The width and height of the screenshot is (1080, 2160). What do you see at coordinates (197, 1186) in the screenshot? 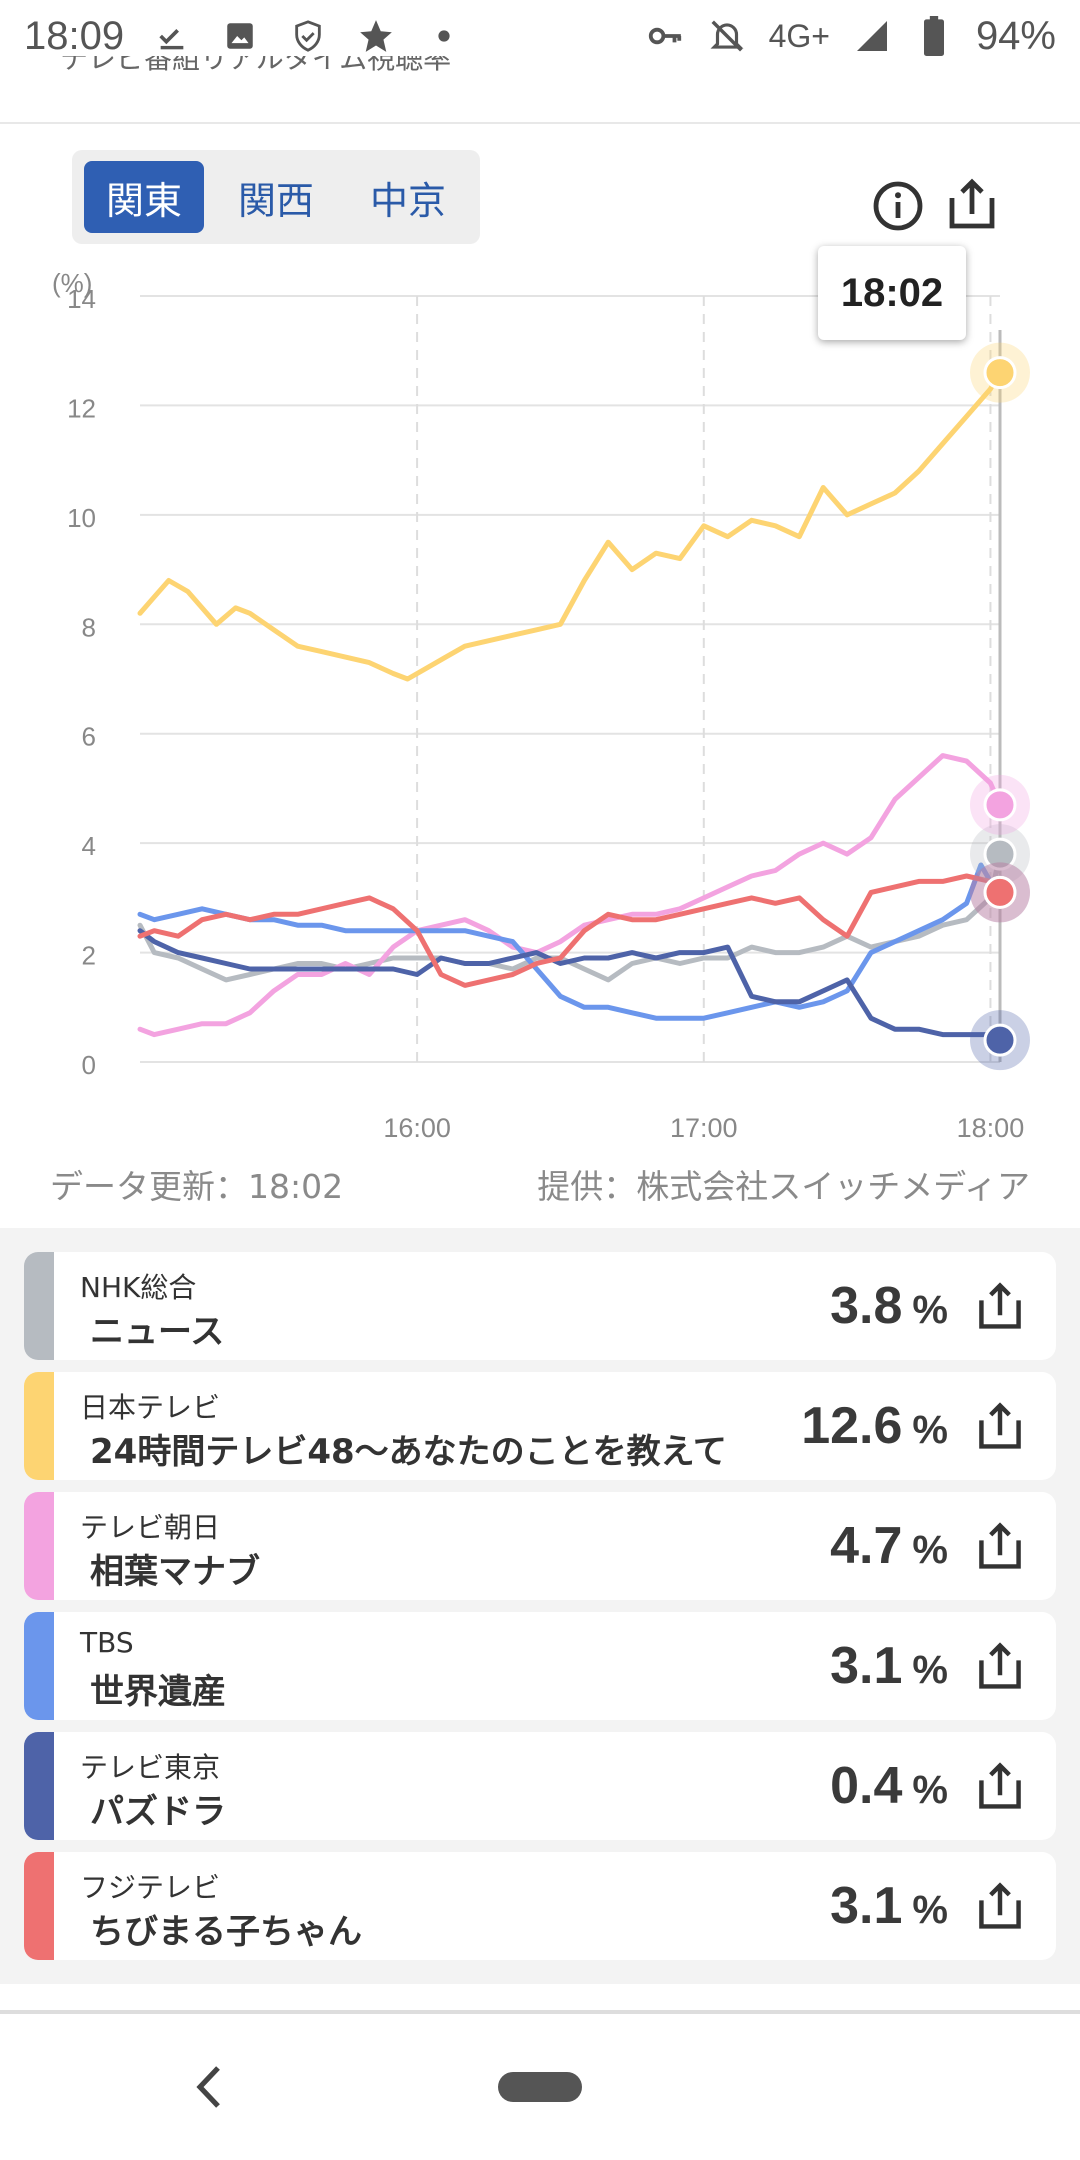
I see `update-time: データ更新：18:02` at bounding box center [197, 1186].